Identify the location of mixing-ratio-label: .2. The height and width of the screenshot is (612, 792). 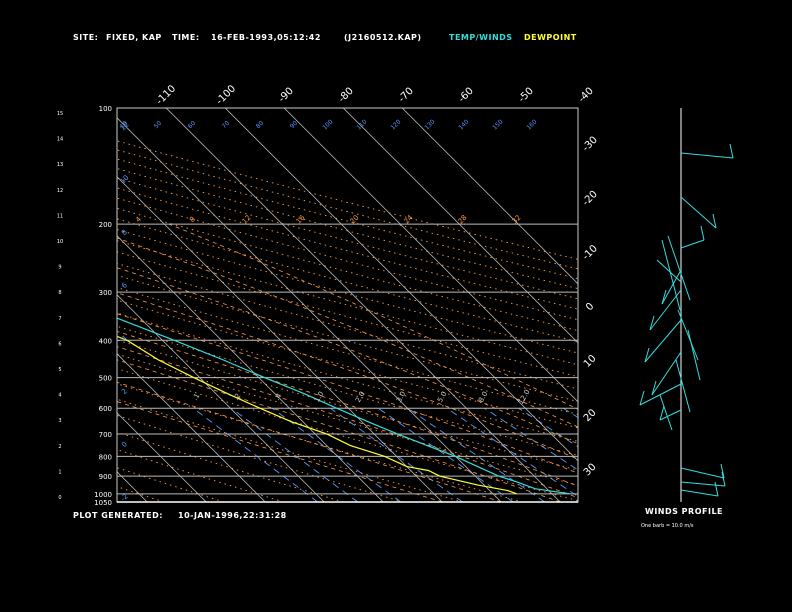
(237, 397).